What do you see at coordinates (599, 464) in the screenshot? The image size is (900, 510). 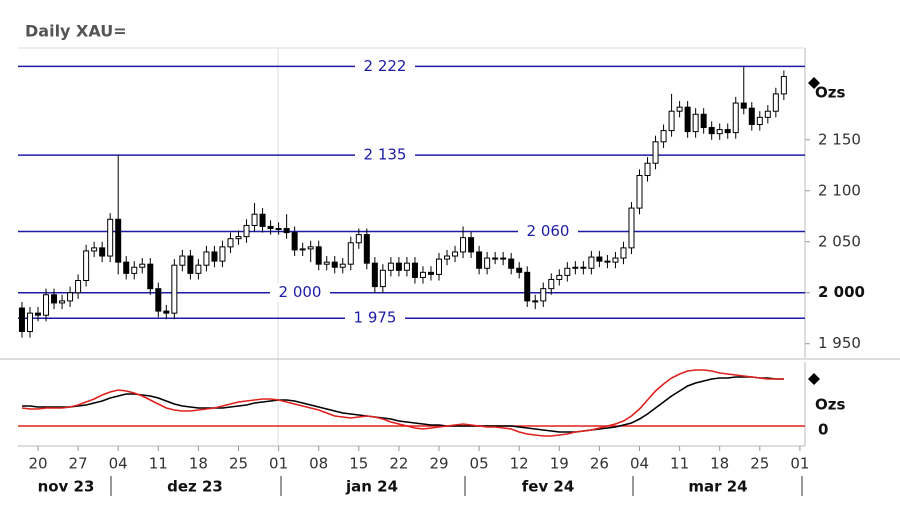 I see `x-tick-label: 26` at bounding box center [599, 464].